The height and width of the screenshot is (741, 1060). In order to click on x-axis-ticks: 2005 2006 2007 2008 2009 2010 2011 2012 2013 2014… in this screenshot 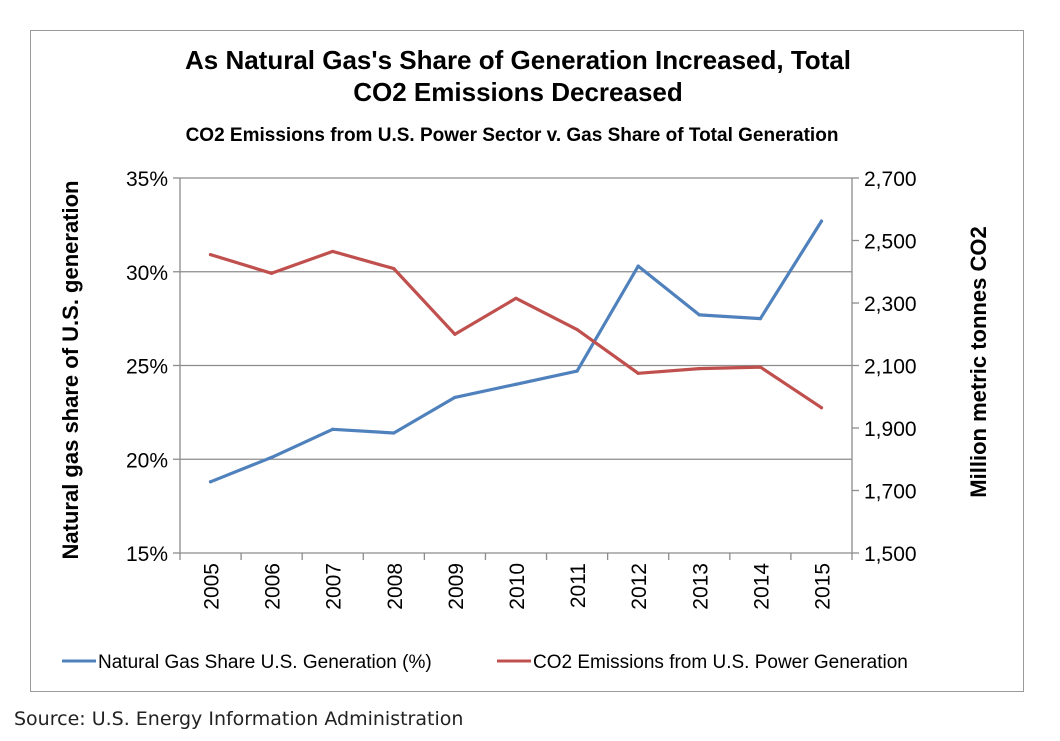, I will do `click(516, 581)`.